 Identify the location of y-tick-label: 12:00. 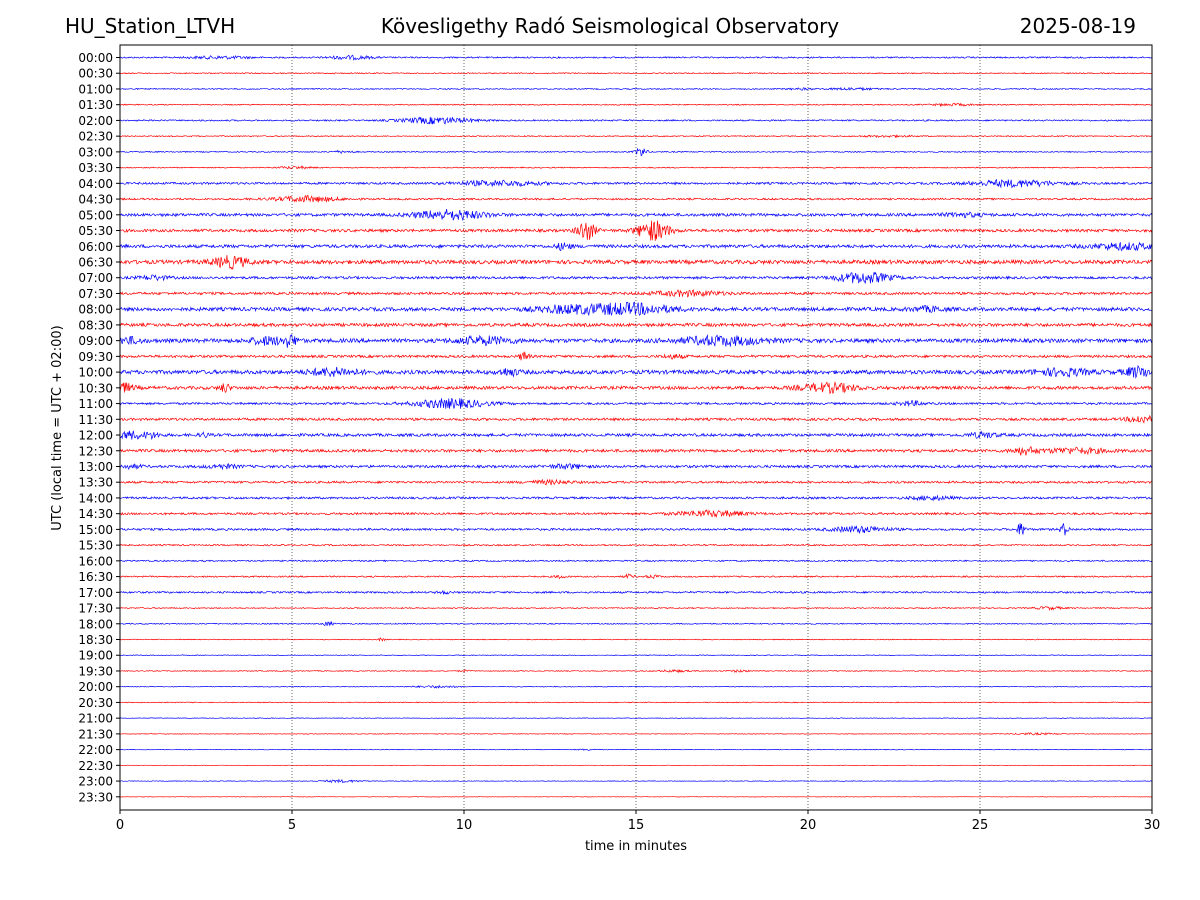
(95, 436).